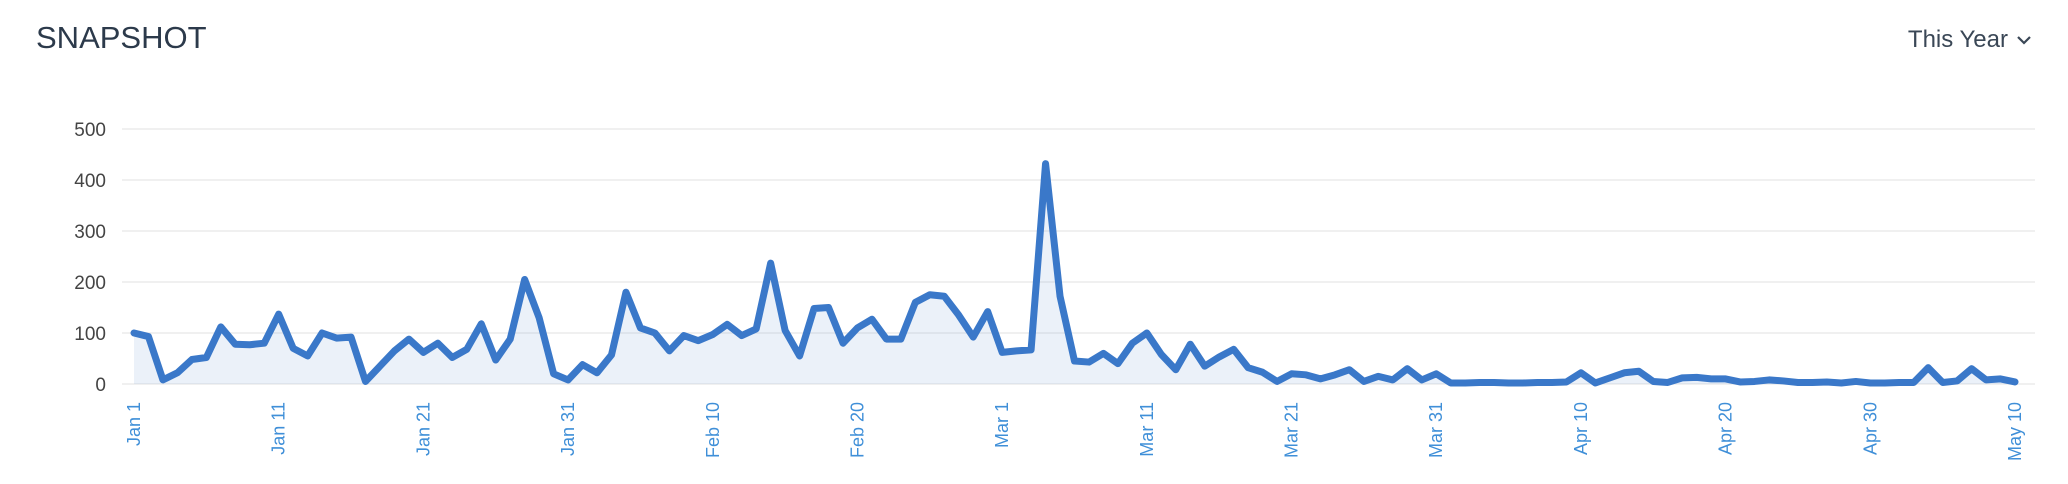  I want to click on range-label: This Year, so click(1957, 39).